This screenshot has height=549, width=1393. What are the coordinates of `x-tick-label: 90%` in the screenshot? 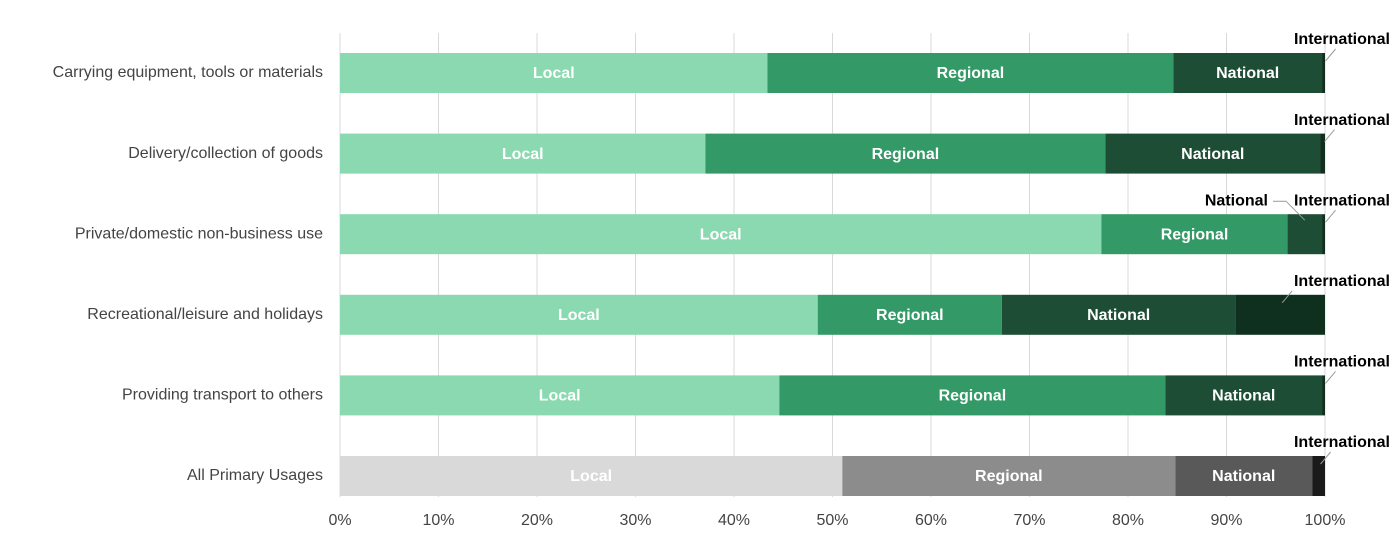 It's located at (1226, 520).